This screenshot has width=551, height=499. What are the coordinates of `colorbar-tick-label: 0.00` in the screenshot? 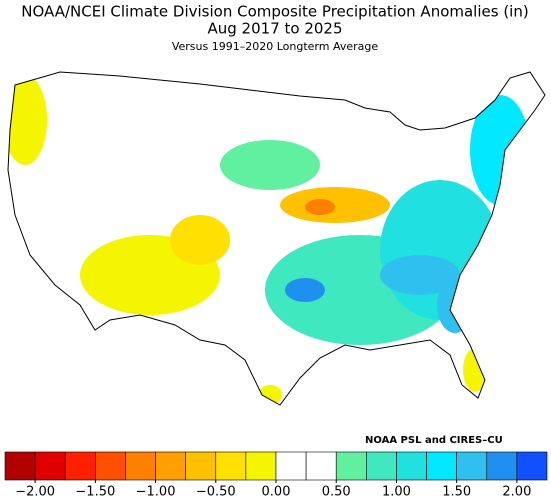 It's located at (276, 492).